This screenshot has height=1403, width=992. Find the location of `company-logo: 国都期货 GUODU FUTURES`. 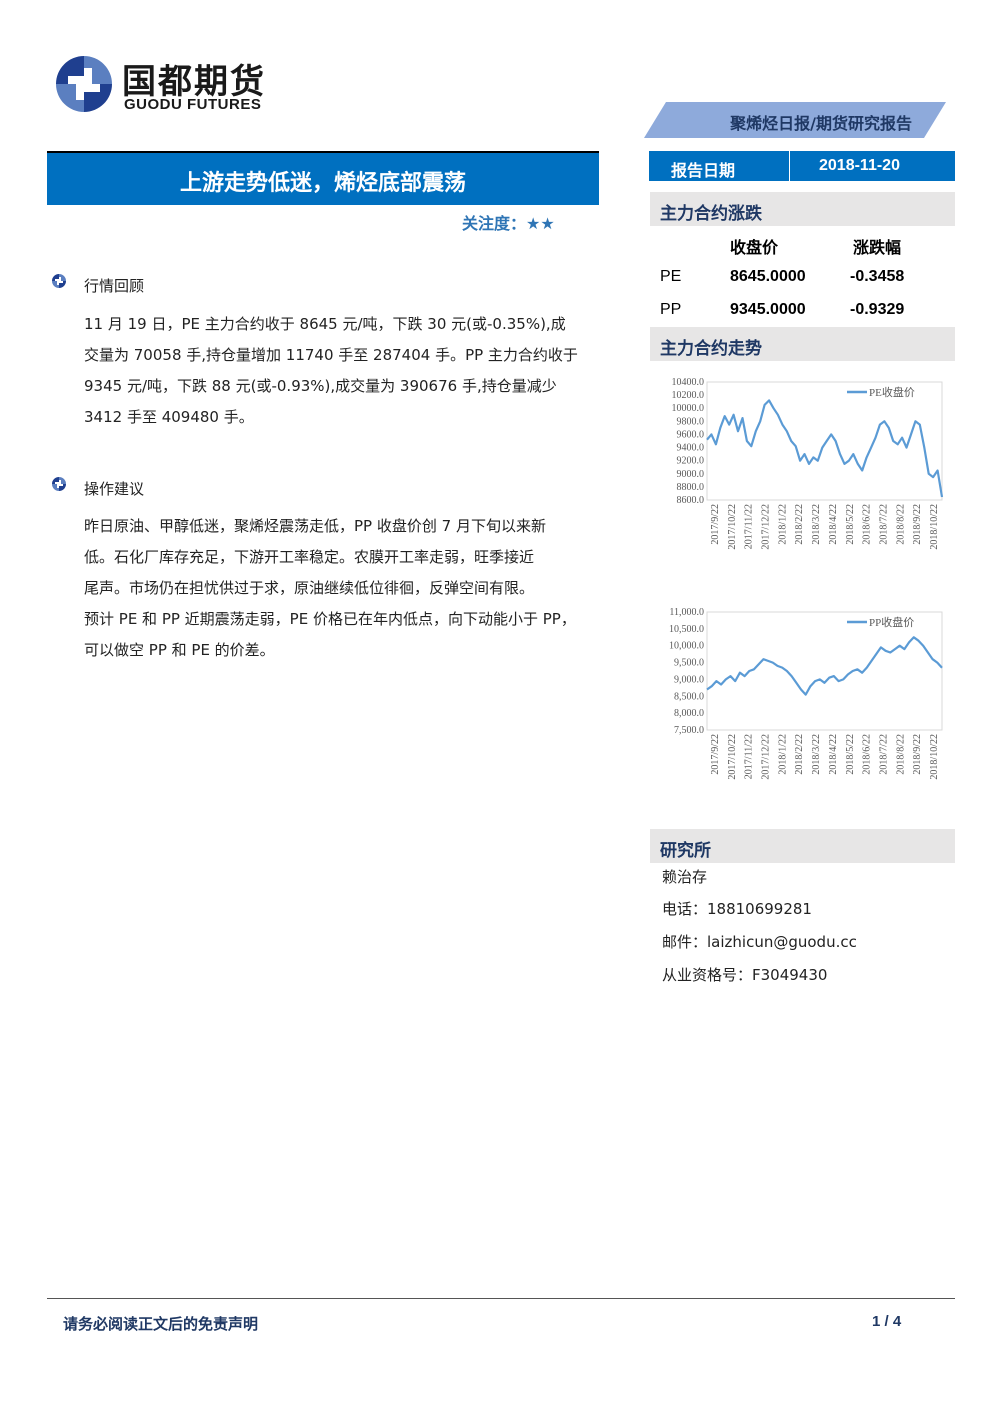

company-logo: 国都期货 GUODU FUTURES is located at coordinates (172, 84).